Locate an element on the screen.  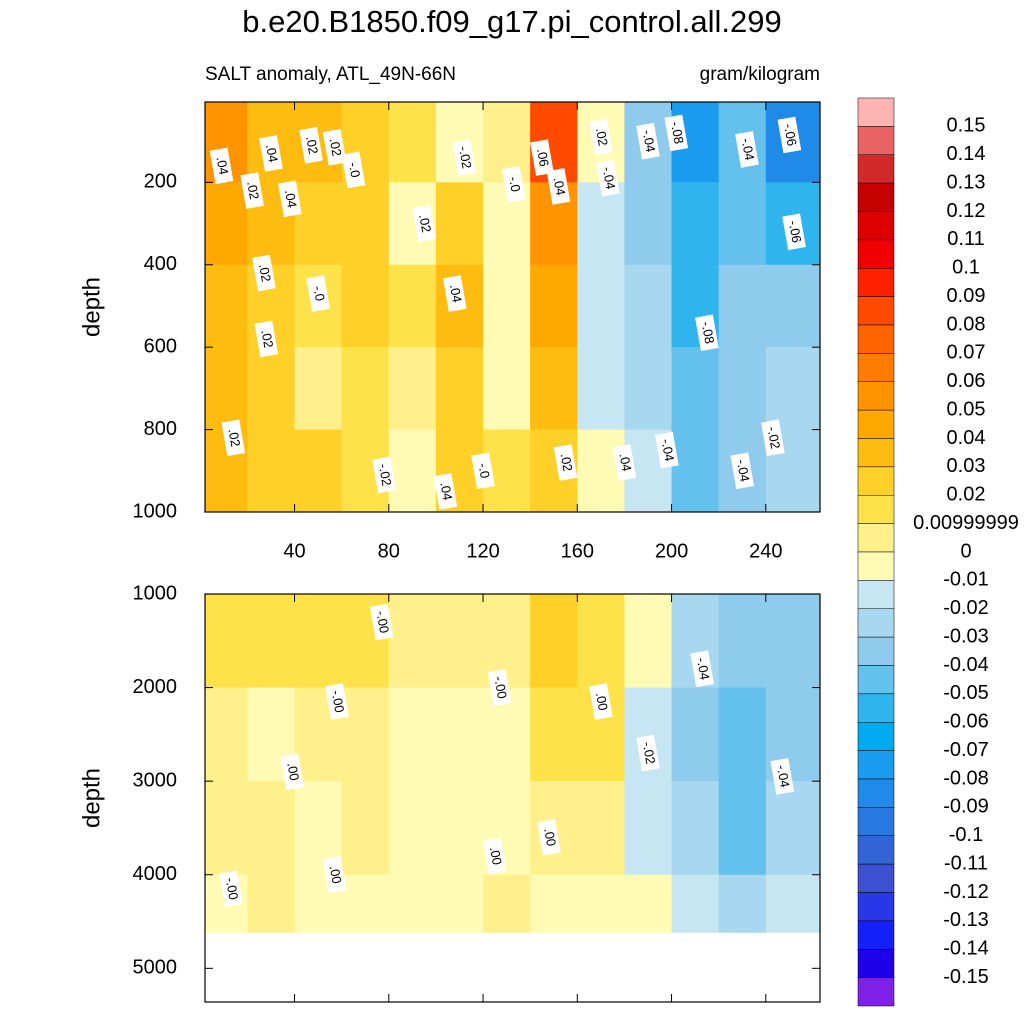
y-tick-label: 2000 is located at coordinates (155, 687).